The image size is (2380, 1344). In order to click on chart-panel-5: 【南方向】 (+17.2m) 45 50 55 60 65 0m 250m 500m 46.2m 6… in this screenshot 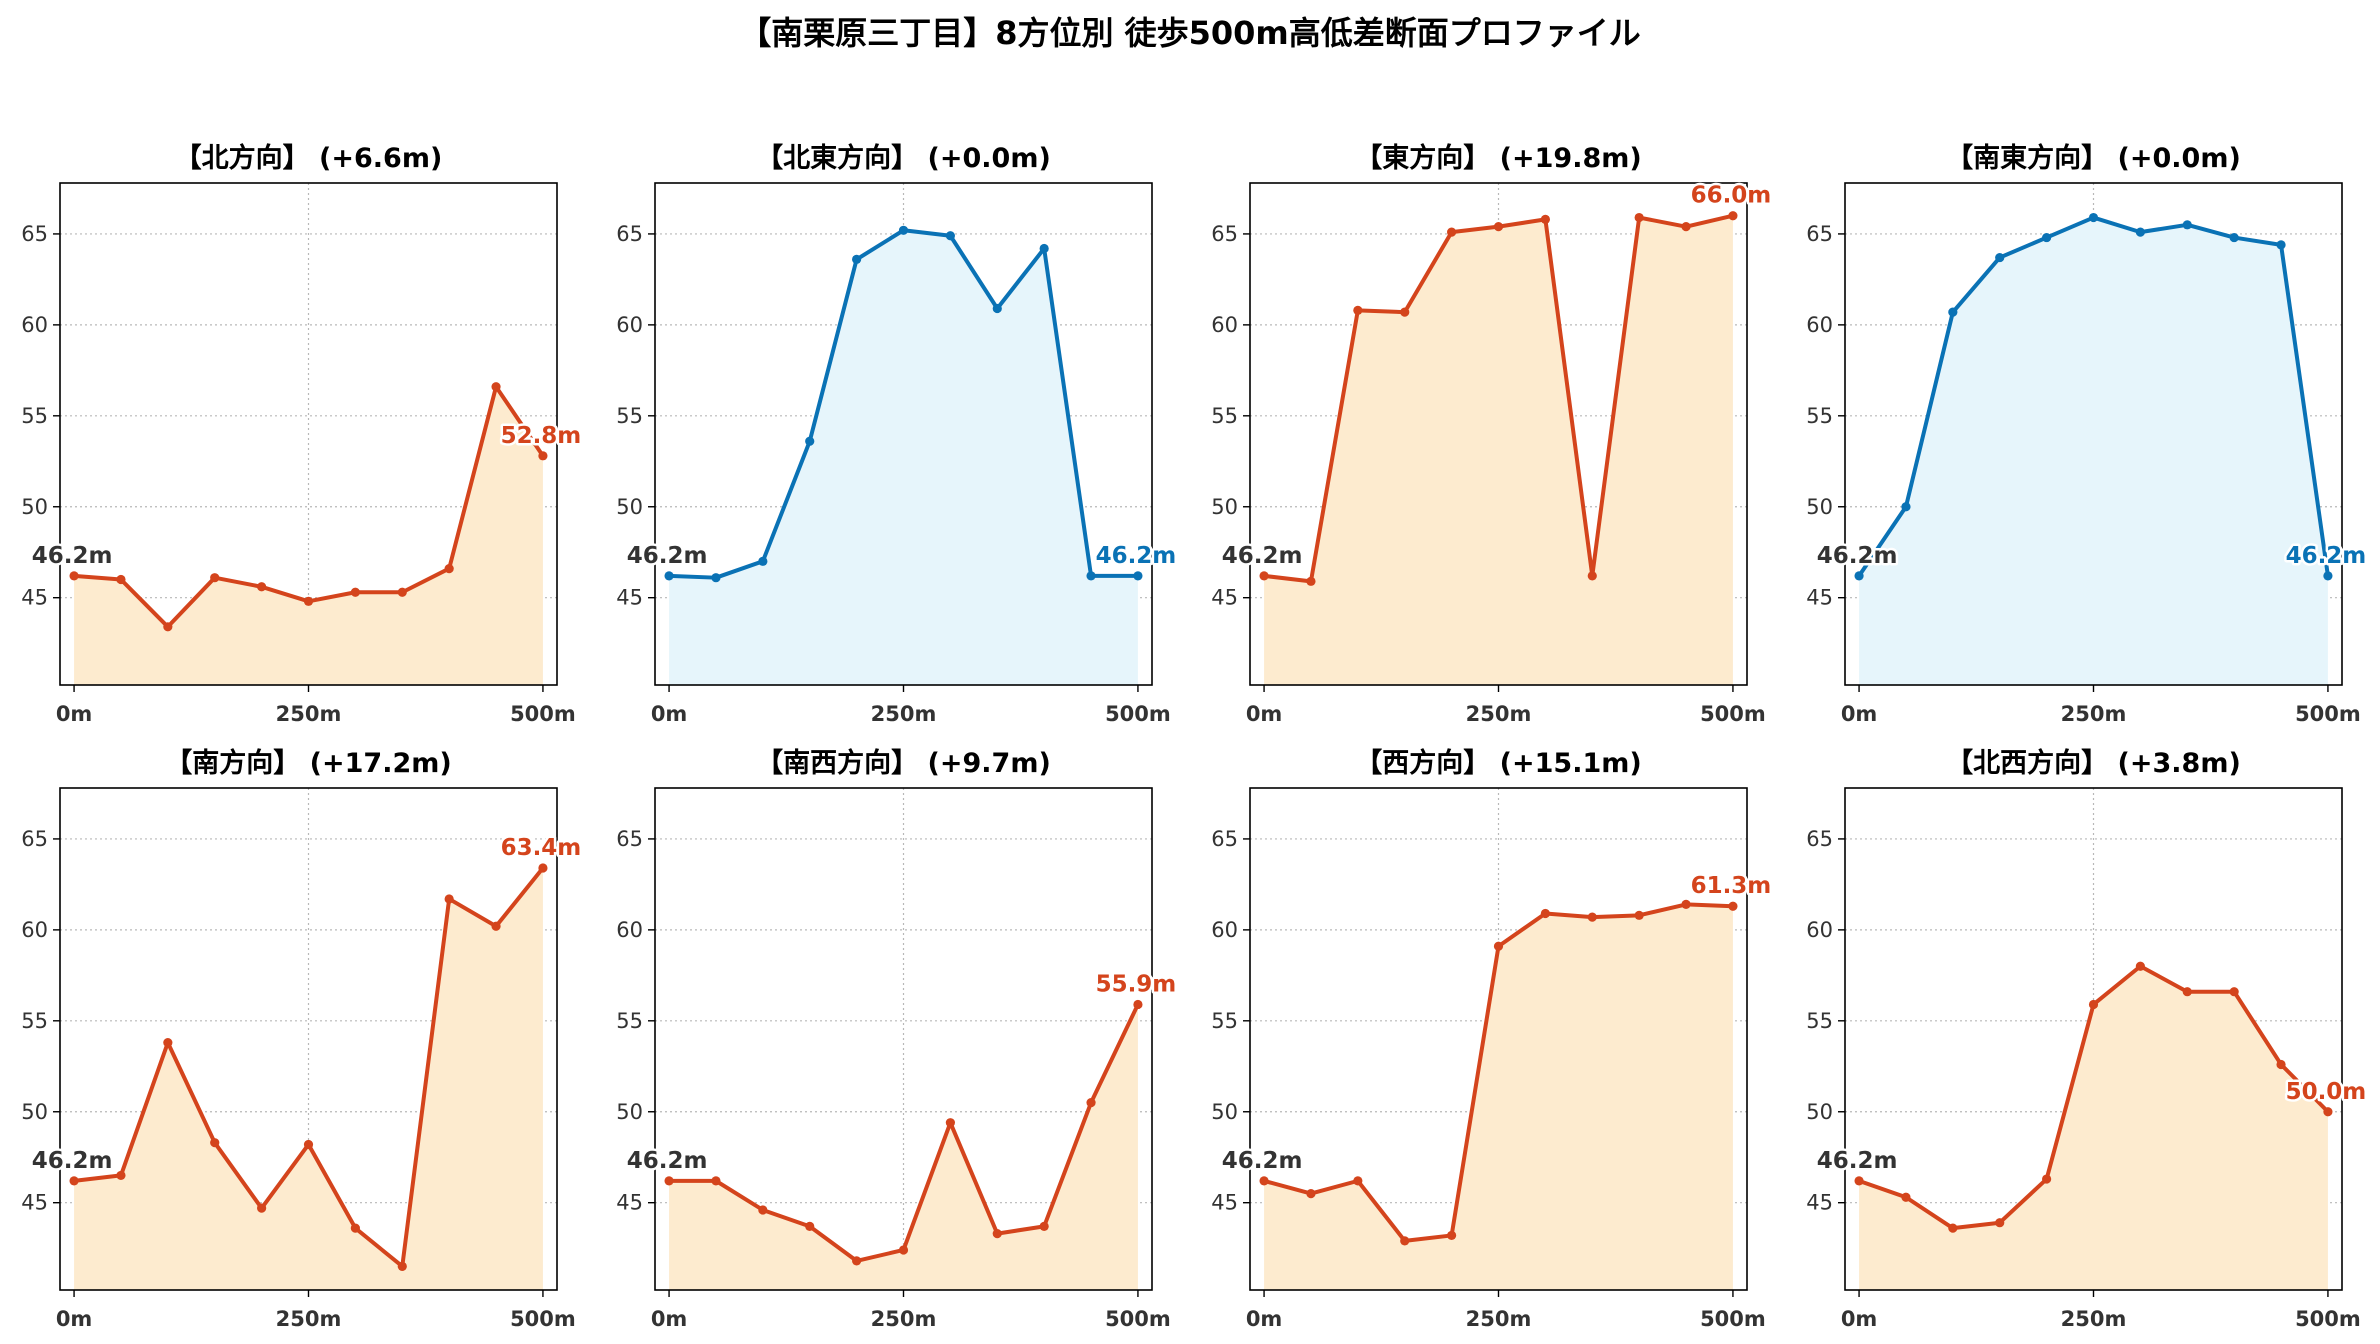, I will do `click(302, 1039)`.